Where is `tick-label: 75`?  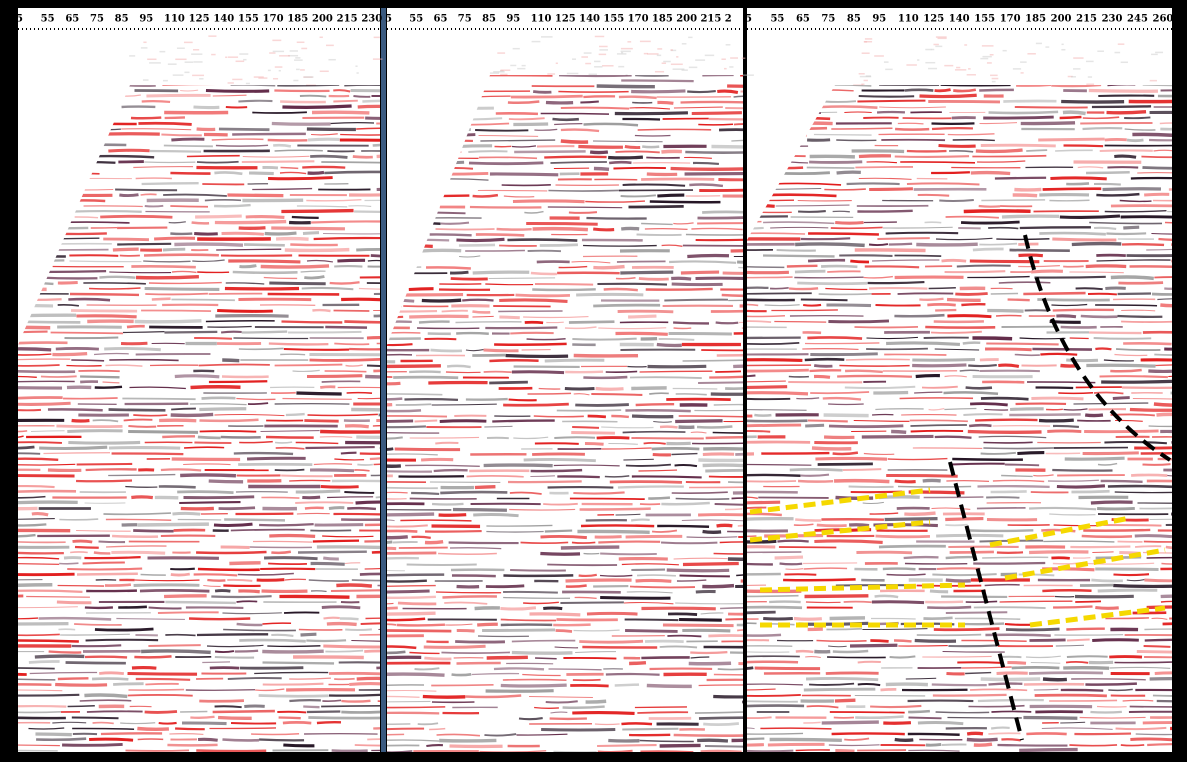 tick-label: 75 is located at coordinates (97, 19).